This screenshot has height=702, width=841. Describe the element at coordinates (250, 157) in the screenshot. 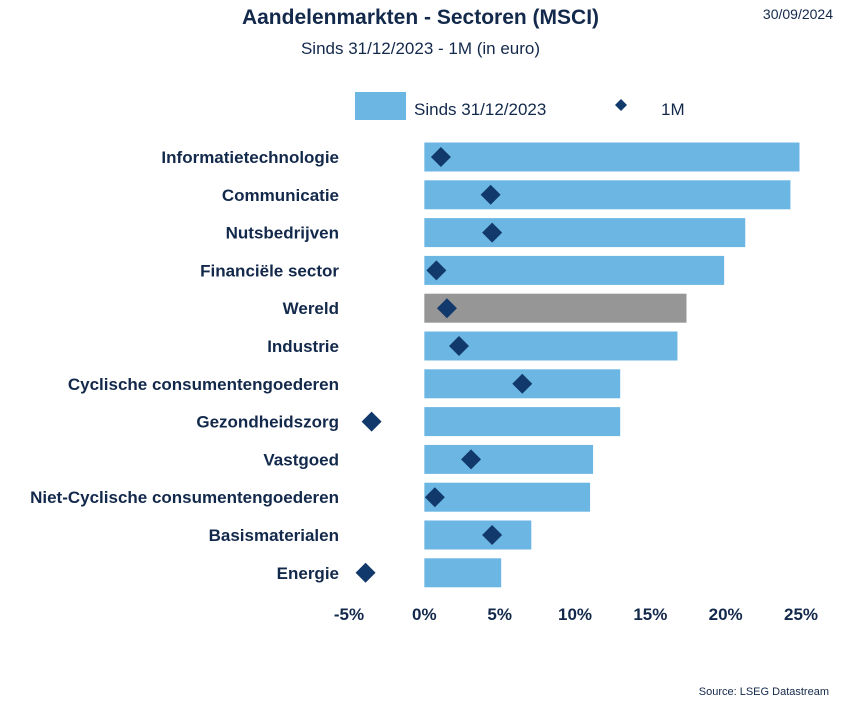

I see `category-label: Informatietechnologie` at that location.